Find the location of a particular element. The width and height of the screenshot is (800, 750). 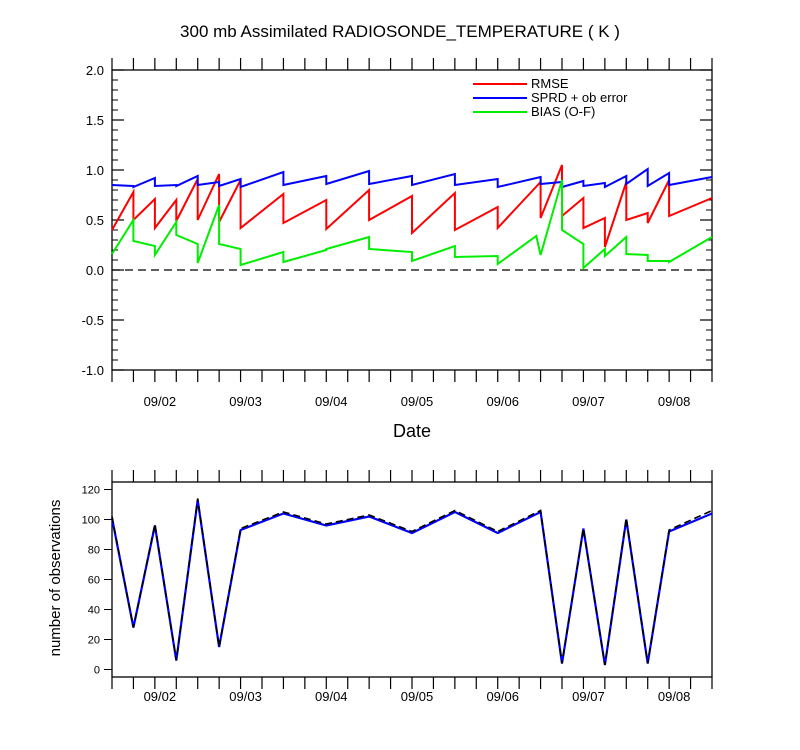

y-tick-label: 40 is located at coordinates (94, 611).